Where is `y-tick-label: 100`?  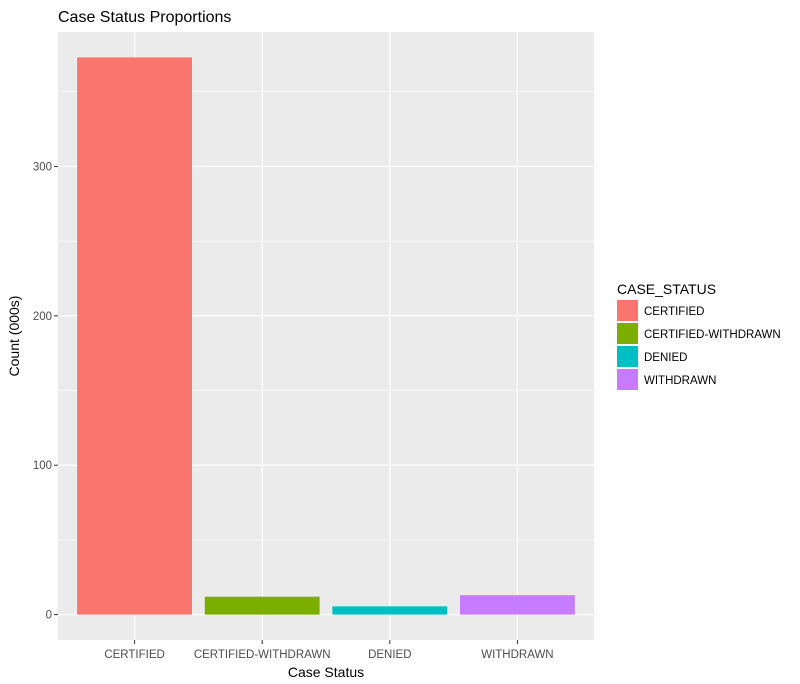 y-tick-label: 100 is located at coordinates (42, 466).